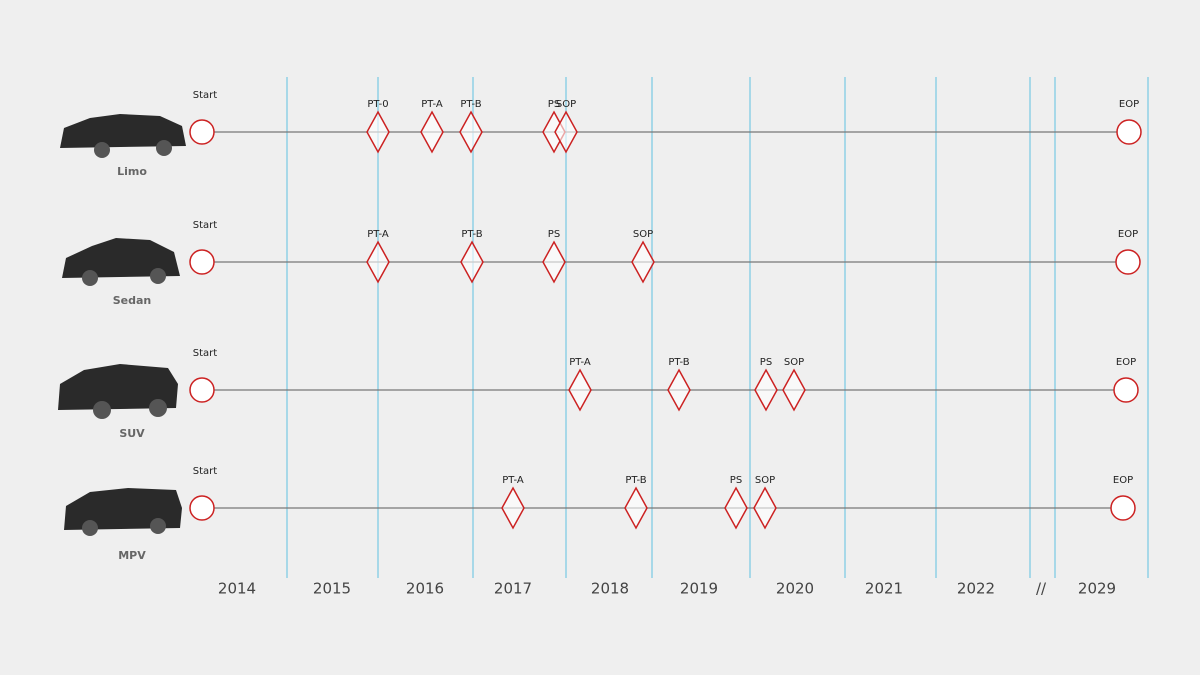 The image size is (1200, 675). I want to click on year-label: 2015, so click(332, 589).